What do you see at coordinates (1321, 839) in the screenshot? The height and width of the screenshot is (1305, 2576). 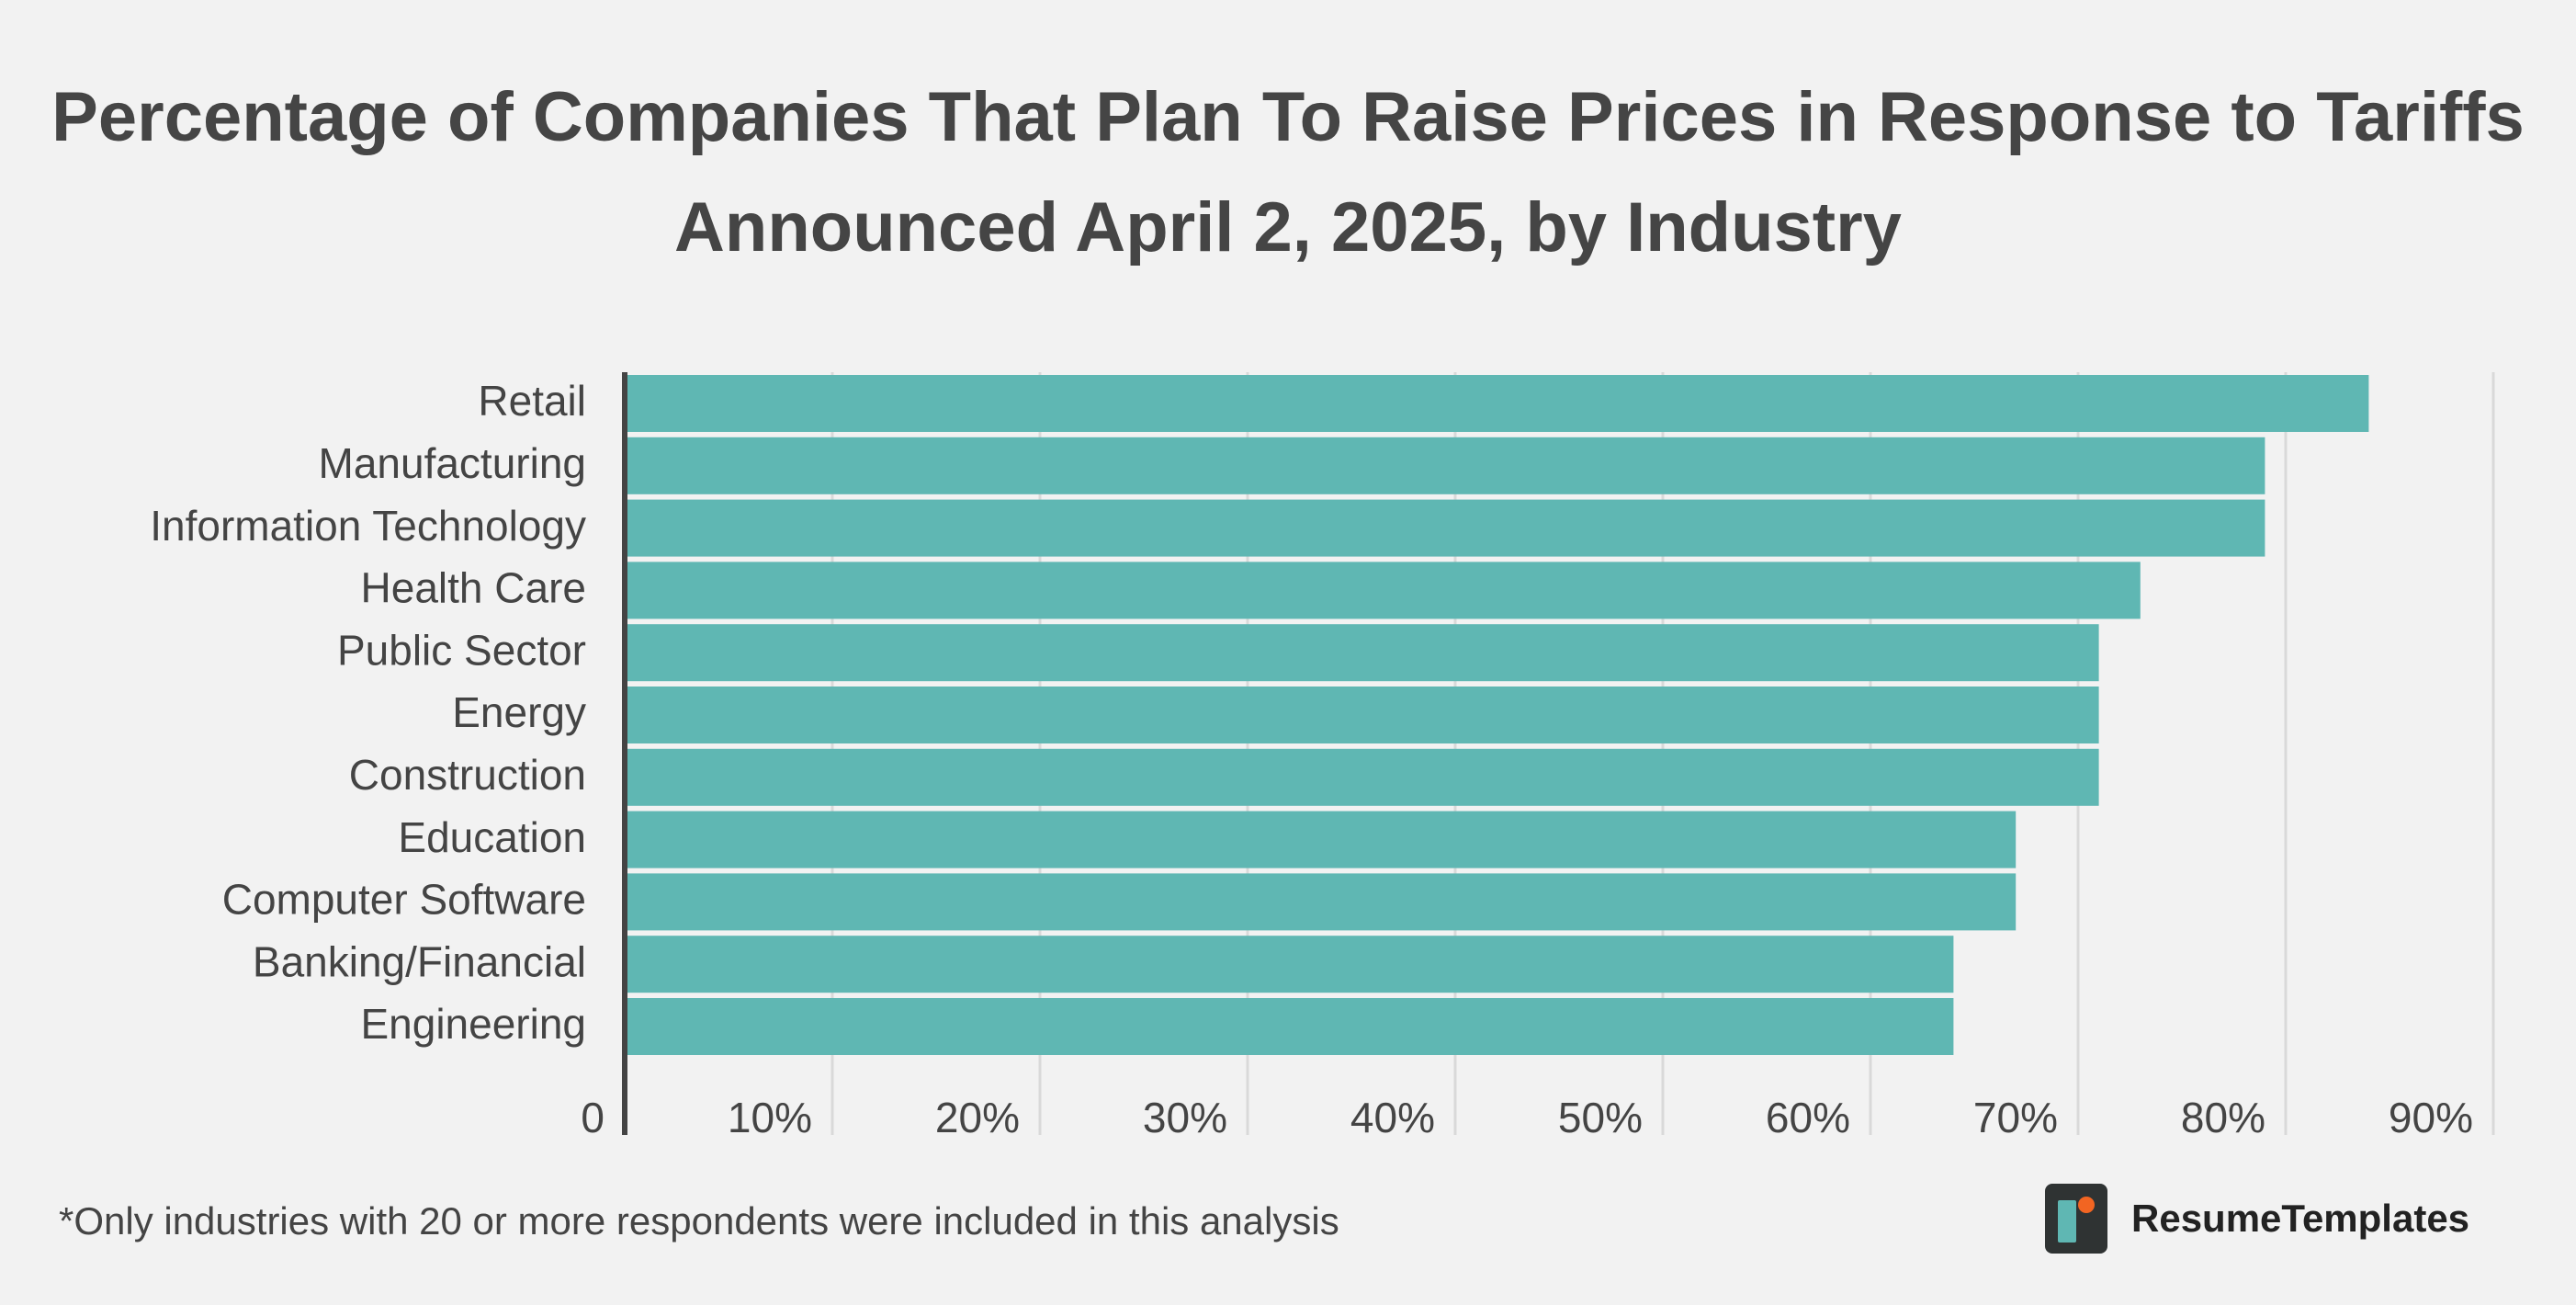 I see `bar-education` at bounding box center [1321, 839].